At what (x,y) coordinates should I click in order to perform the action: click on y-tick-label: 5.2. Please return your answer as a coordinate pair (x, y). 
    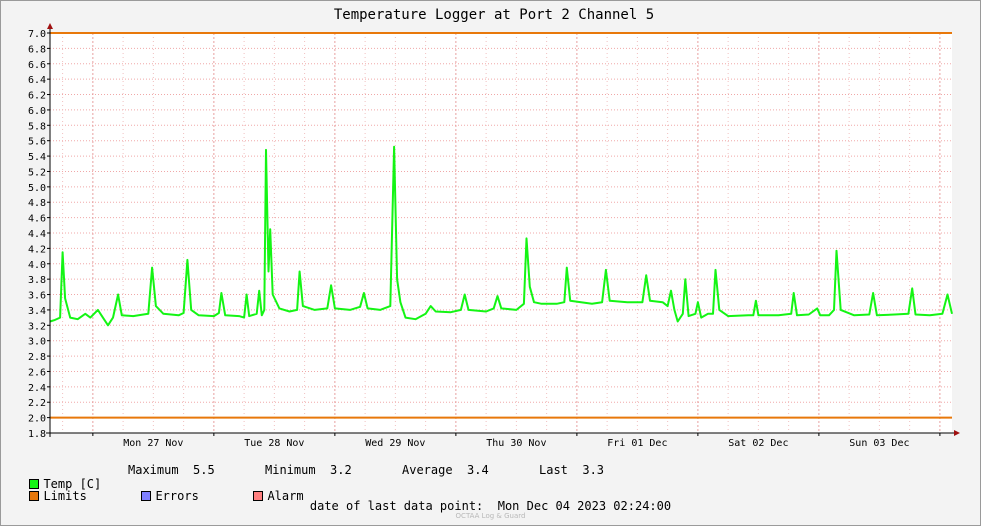
    Looking at the image, I should click on (37, 172).